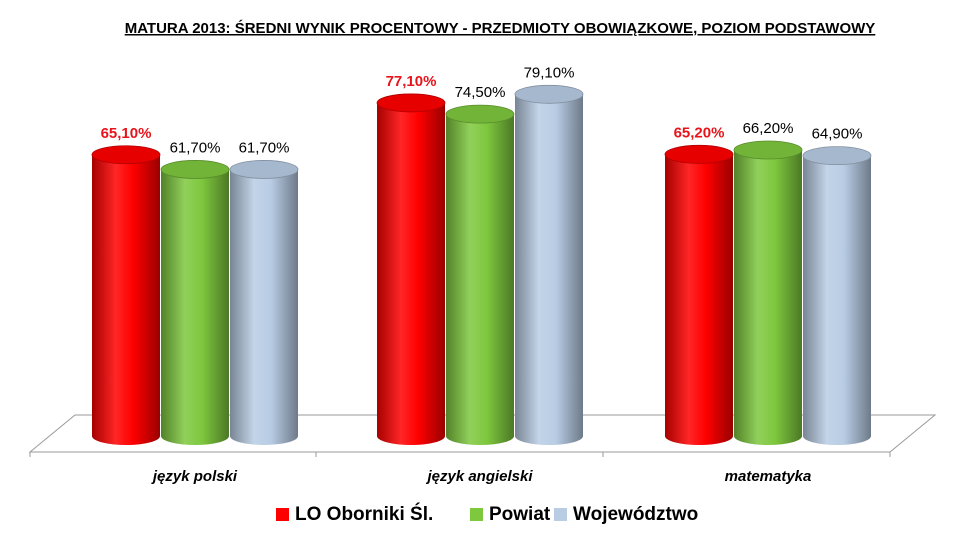 The height and width of the screenshot is (543, 980). What do you see at coordinates (194, 476) in the screenshot?
I see `x-tick-label: język polski` at bounding box center [194, 476].